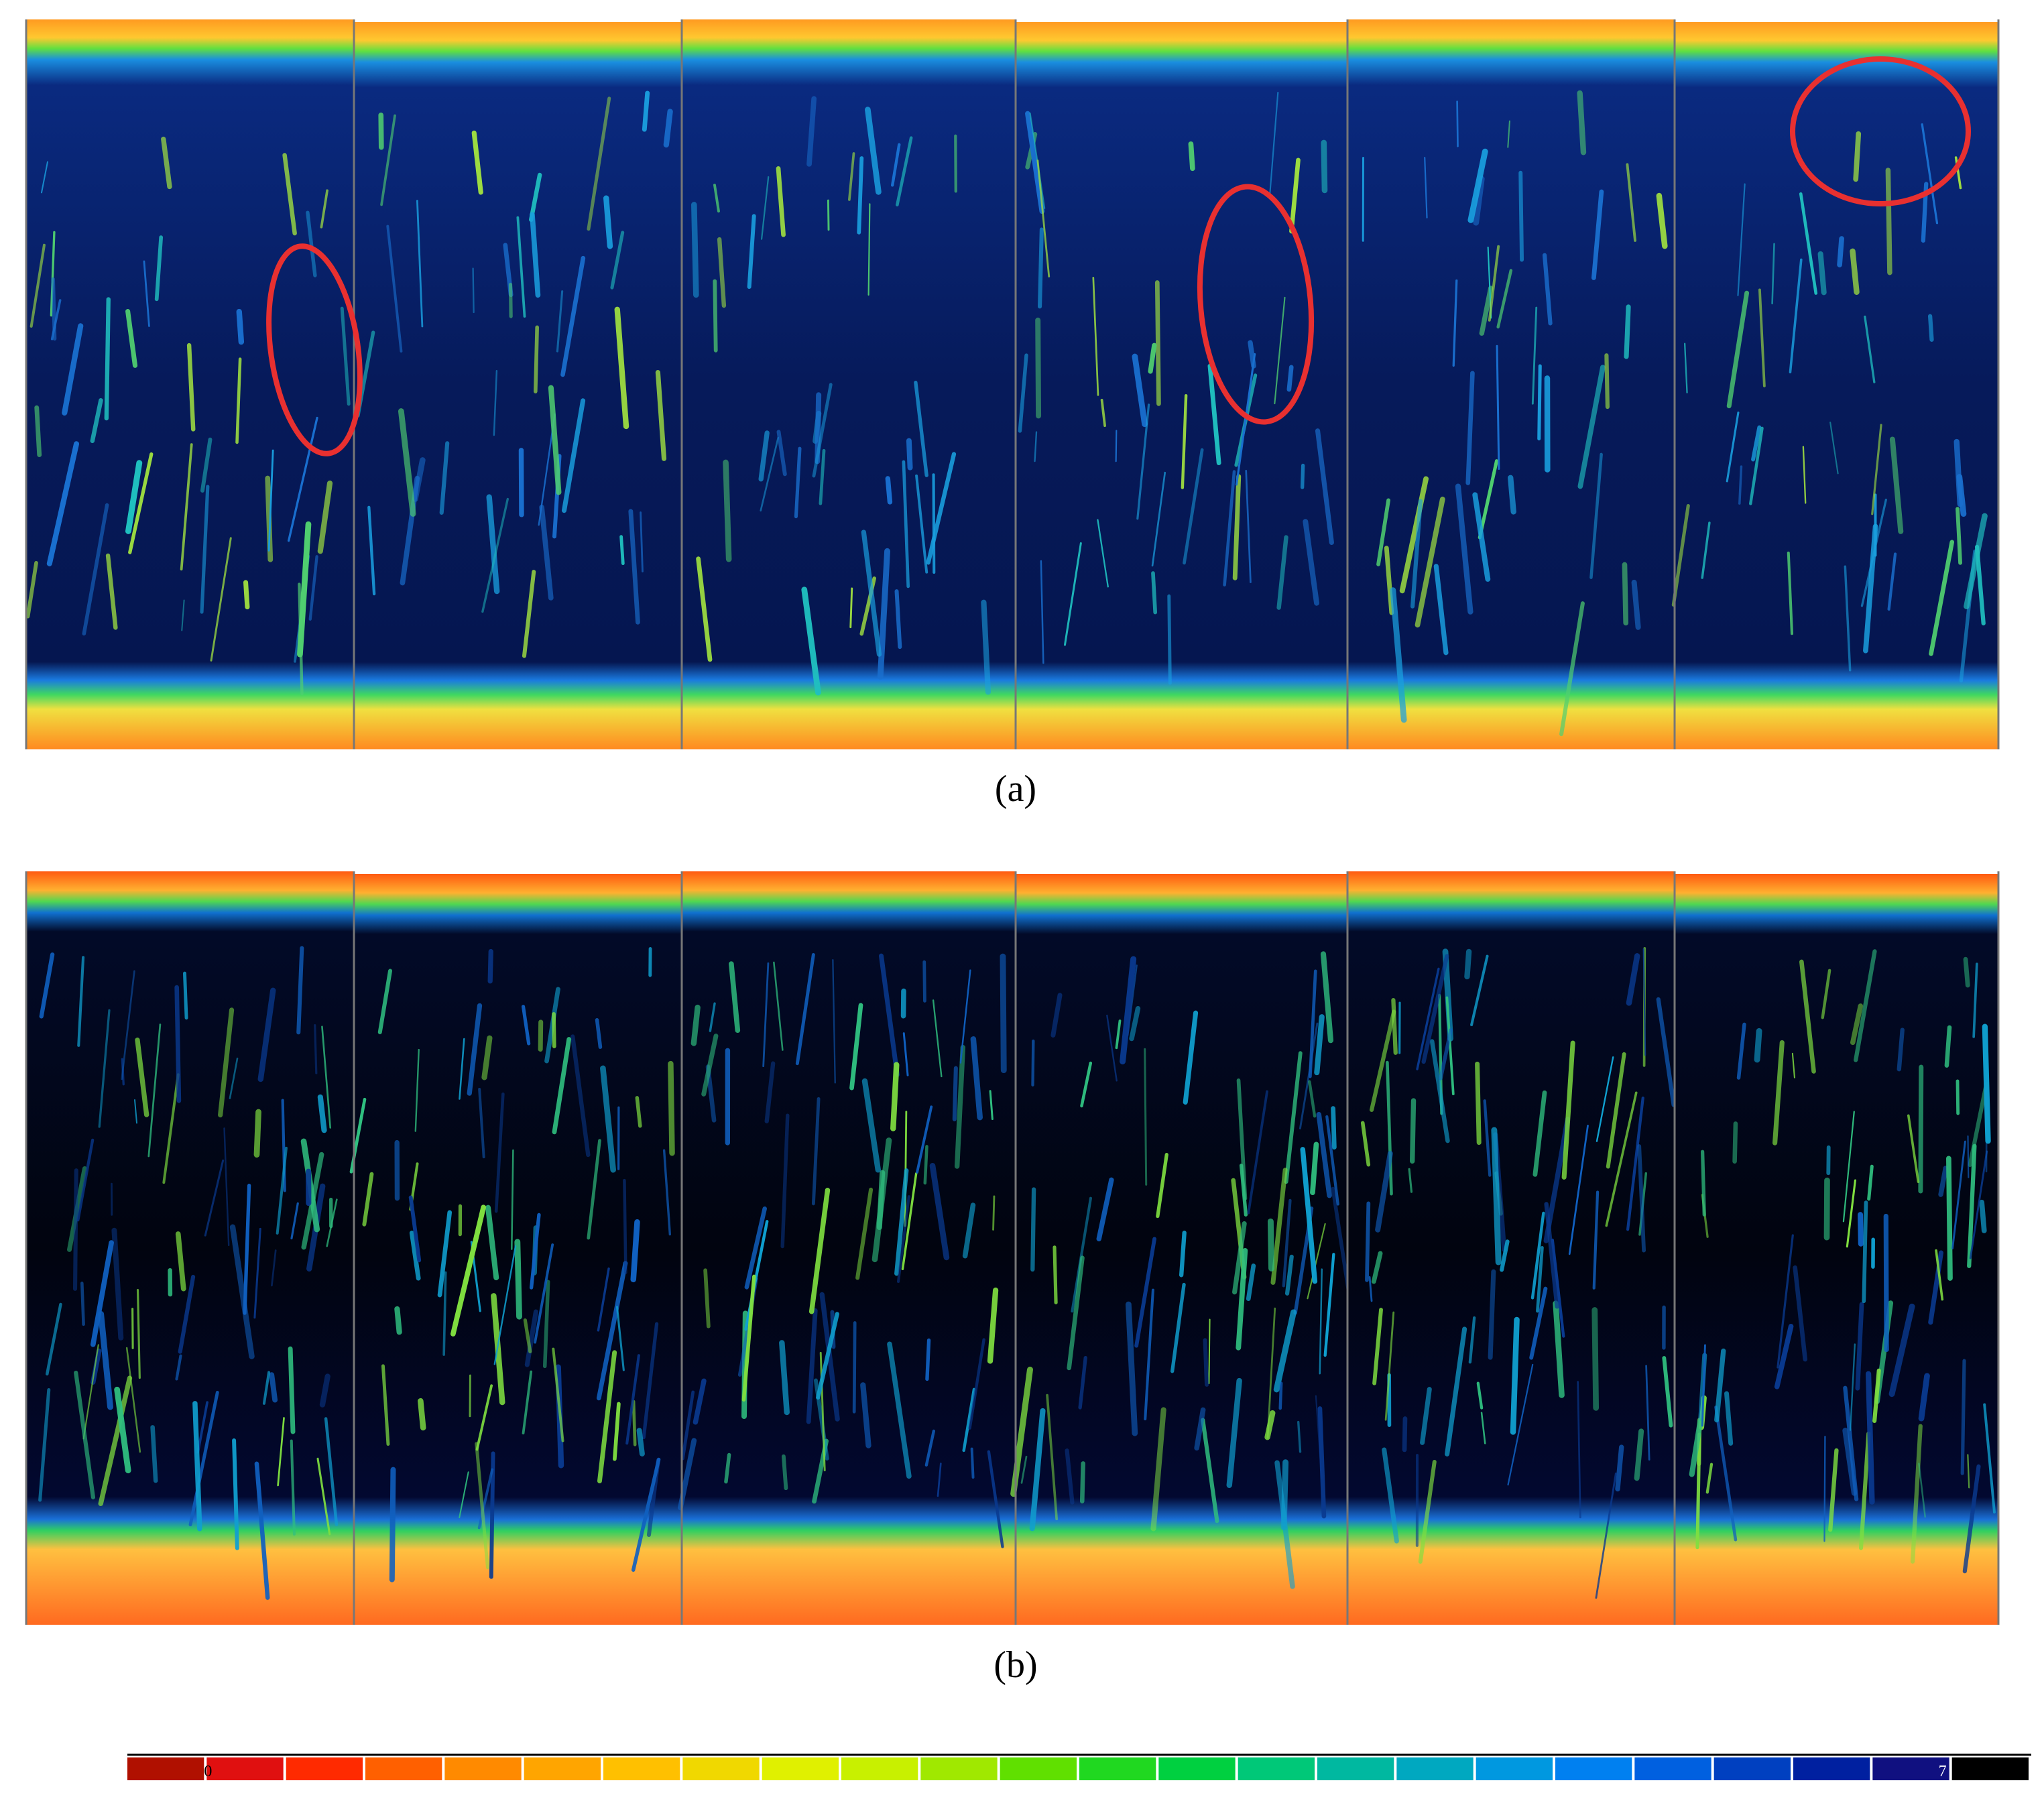 This screenshot has height=1795, width=2044. What do you see at coordinates (1015, 789) in the screenshot?
I see `panel-label: (a)` at bounding box center [1015, 789].